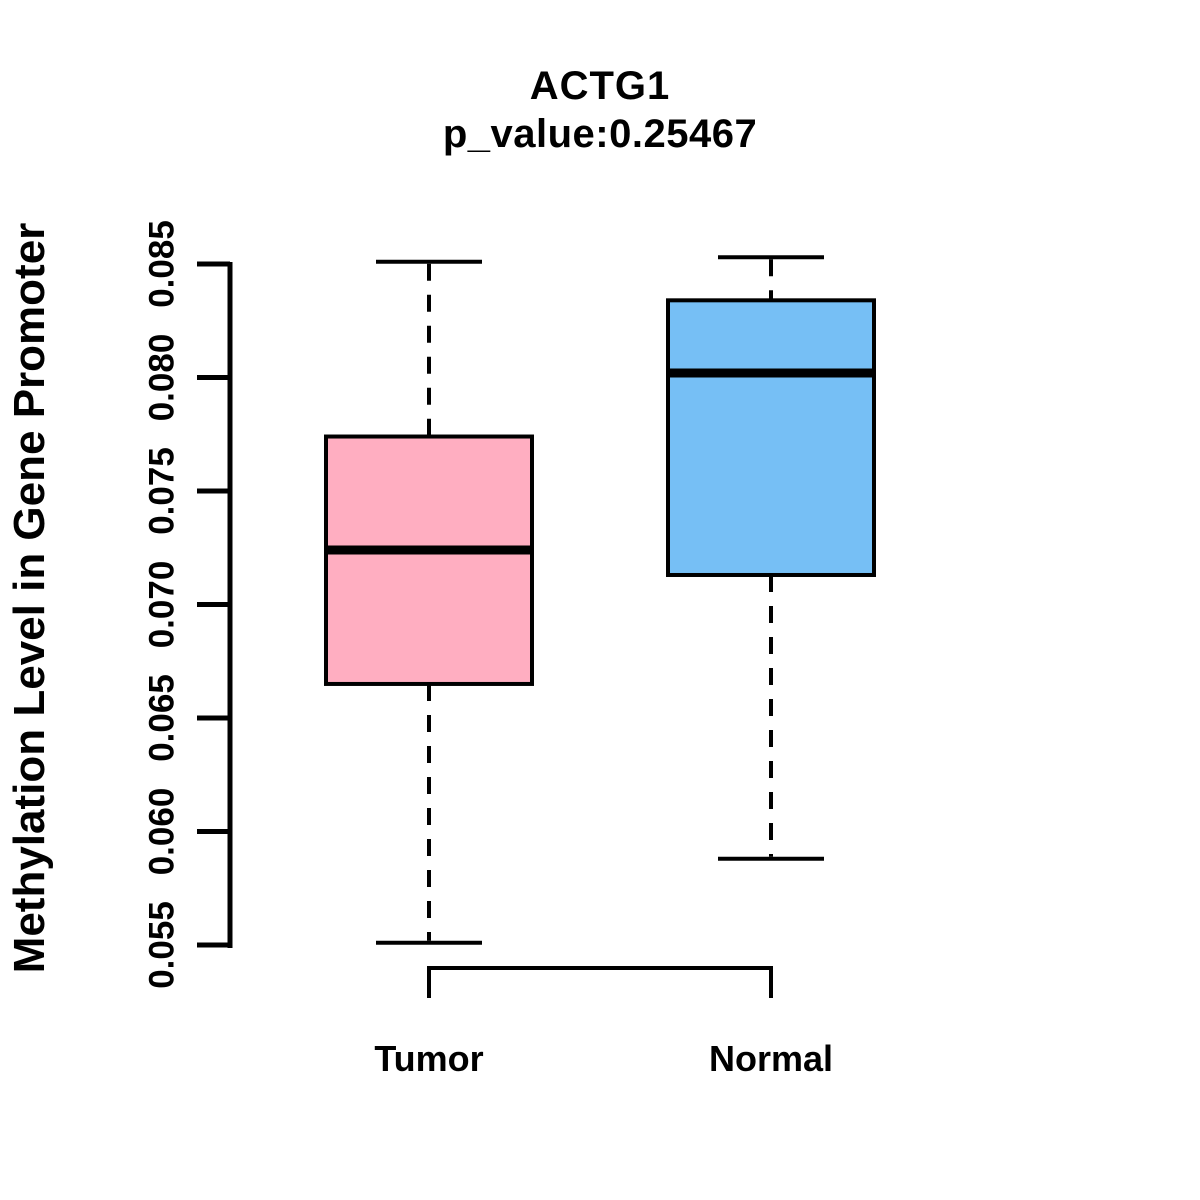  What do you see at coordinates (162, 832) in the screenshot?
I see `y-axis-tick-label: 0.060` at bounding box center [162, 832].